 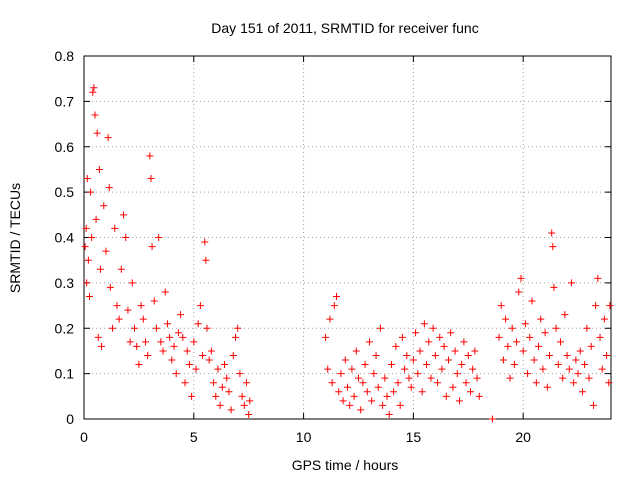 I want to click on y-tick-label: 0.5, so click(x=65, y=192).